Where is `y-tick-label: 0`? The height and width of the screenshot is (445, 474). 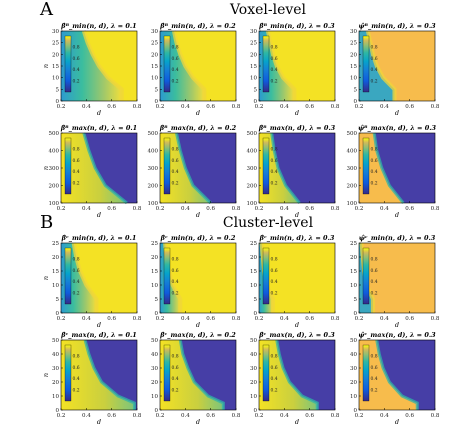
y-tick-label: 0 is located at coordinates (356, 102).